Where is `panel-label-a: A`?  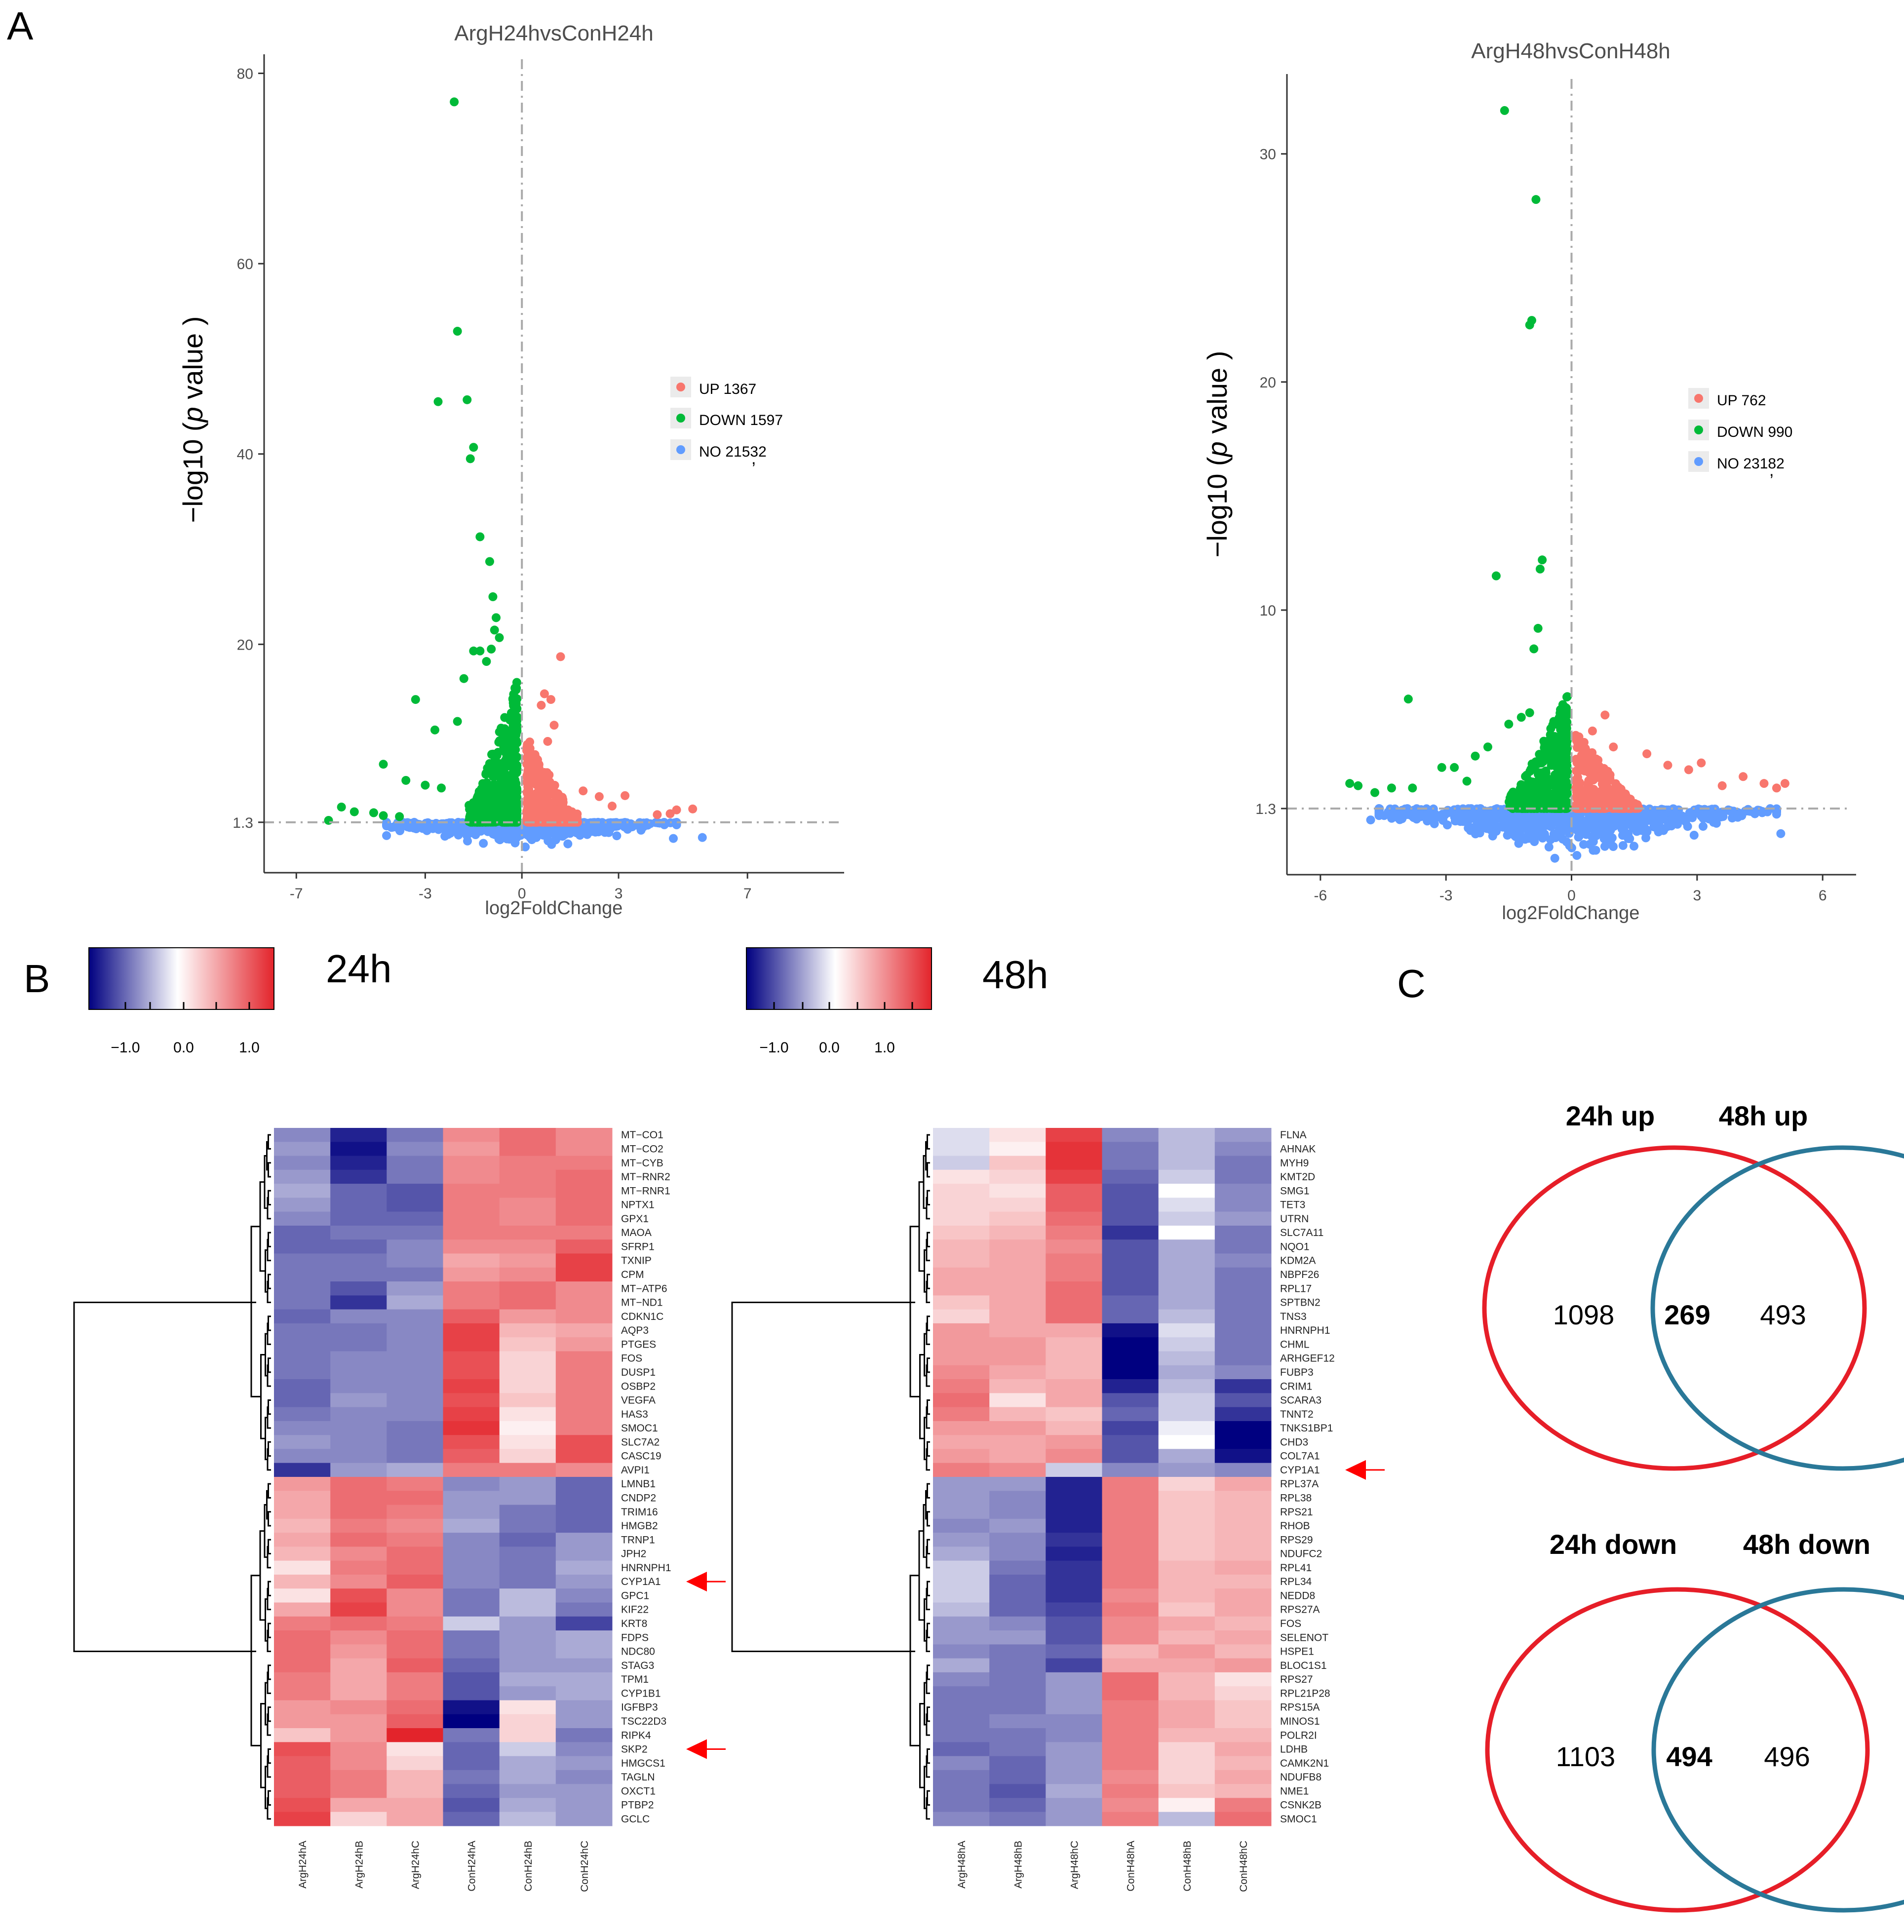
panel-label-a: A is located at coordinates (21, 26).